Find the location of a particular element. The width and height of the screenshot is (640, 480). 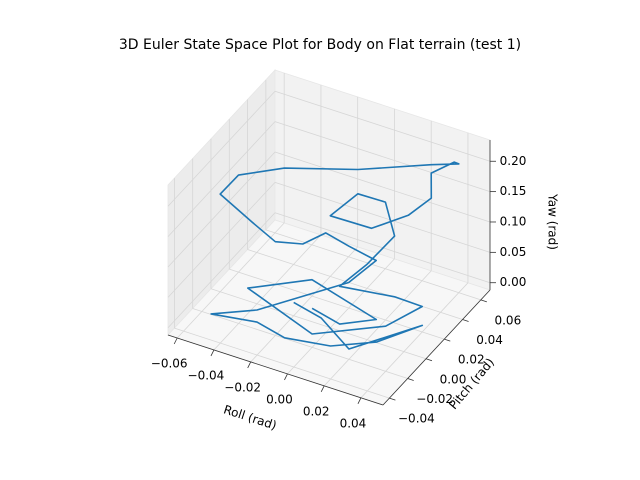

z-axis-label: Yaw (rad) is located at coordinates (553, 221).